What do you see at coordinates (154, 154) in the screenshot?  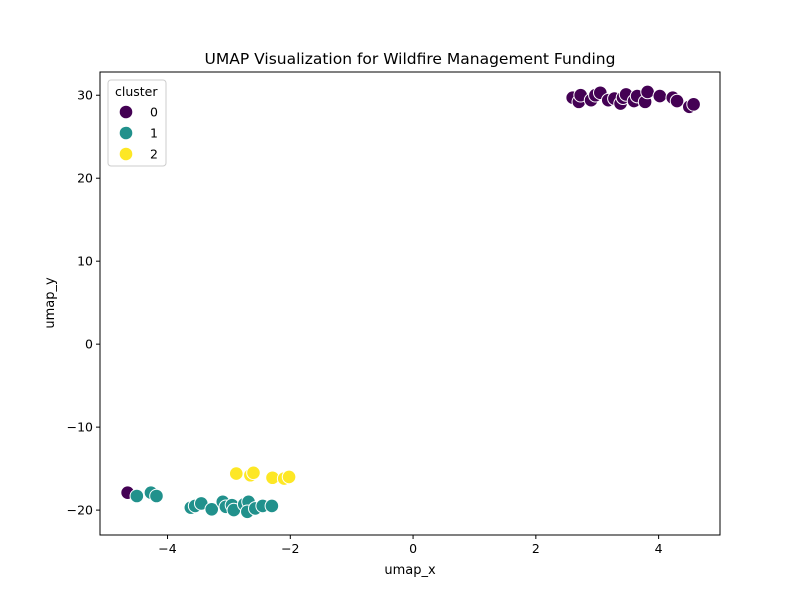 I see `legend-label-2: 2` at bounding box center [154, 154].